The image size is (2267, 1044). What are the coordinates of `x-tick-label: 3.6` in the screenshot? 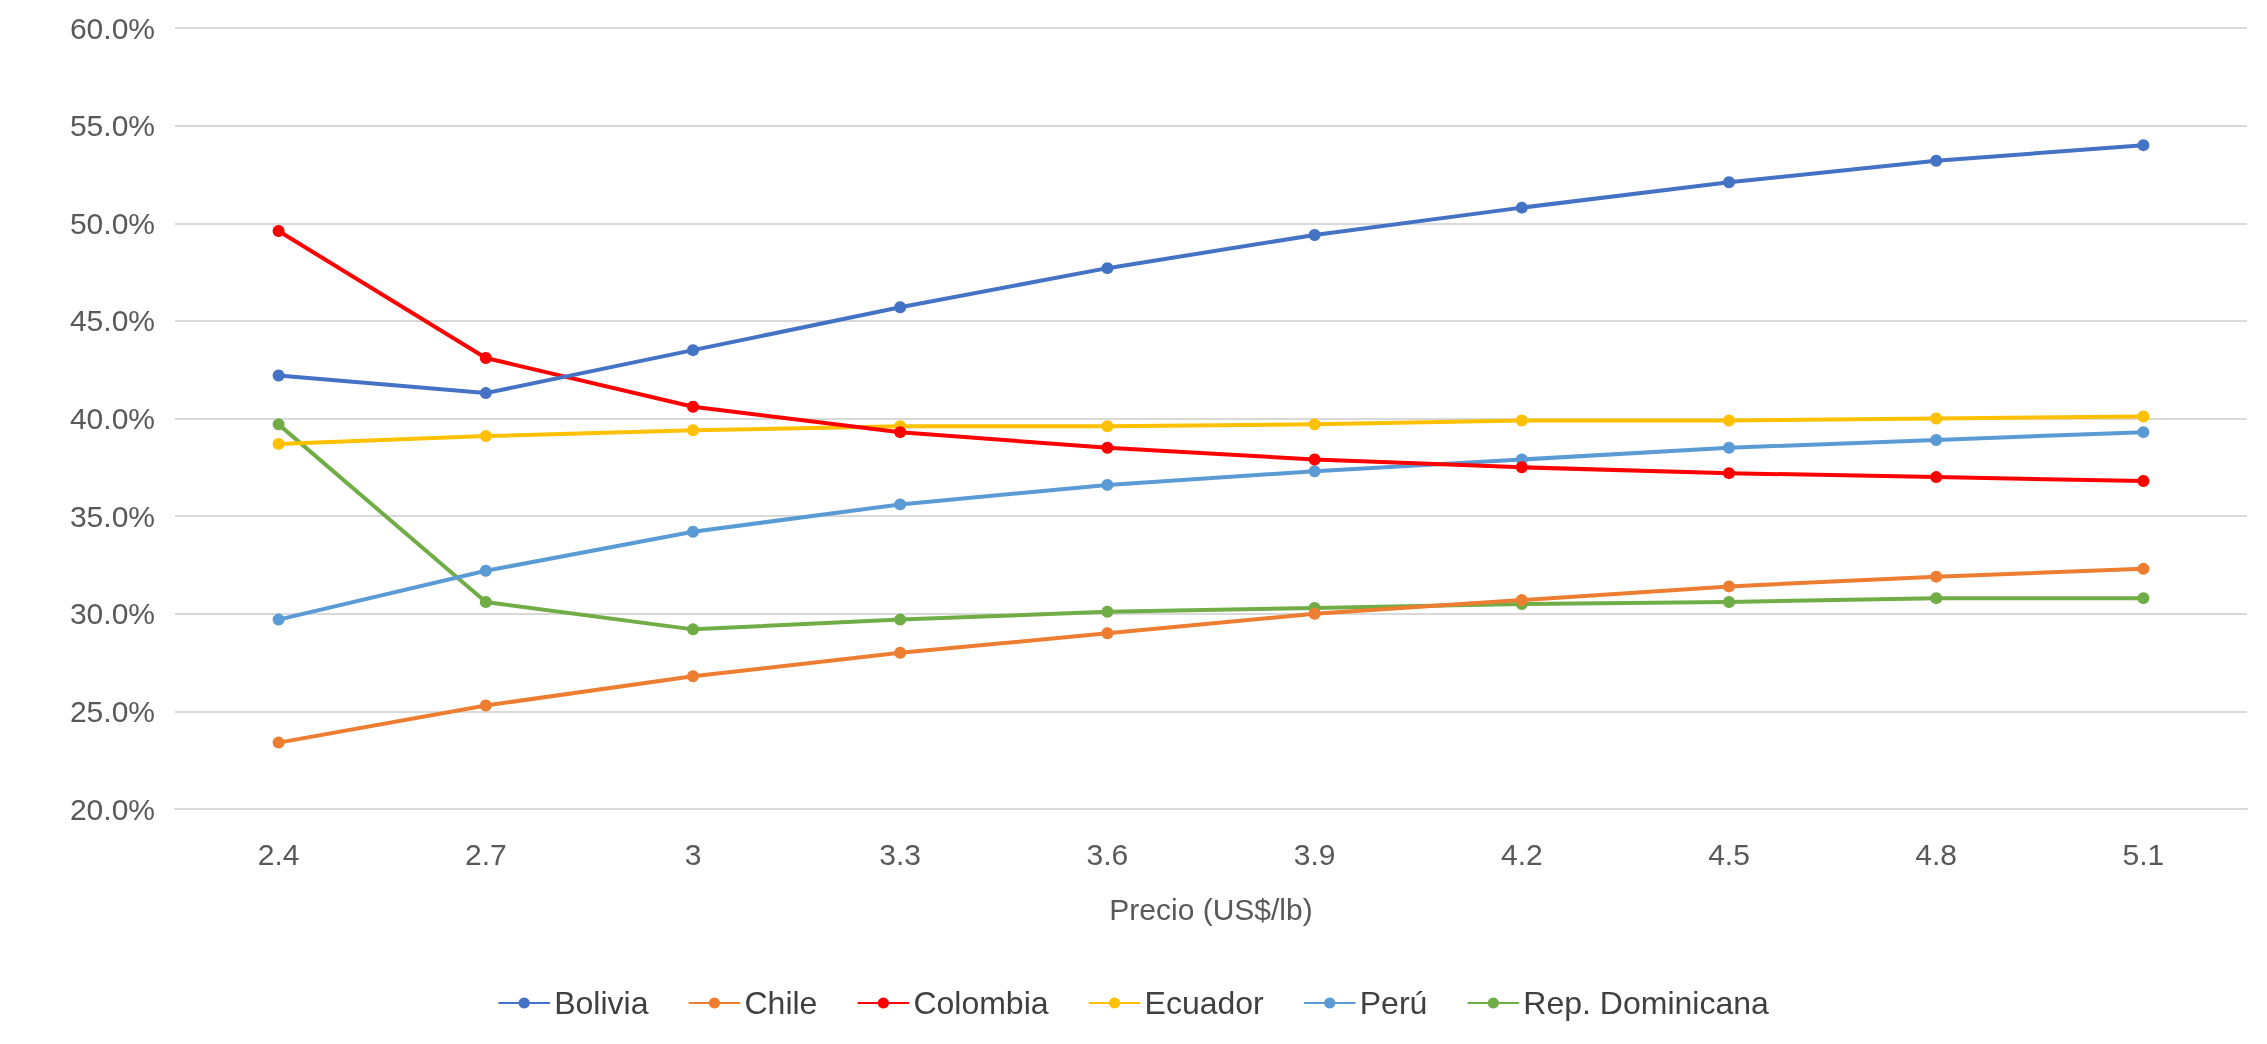 It's located at (1107, 854).